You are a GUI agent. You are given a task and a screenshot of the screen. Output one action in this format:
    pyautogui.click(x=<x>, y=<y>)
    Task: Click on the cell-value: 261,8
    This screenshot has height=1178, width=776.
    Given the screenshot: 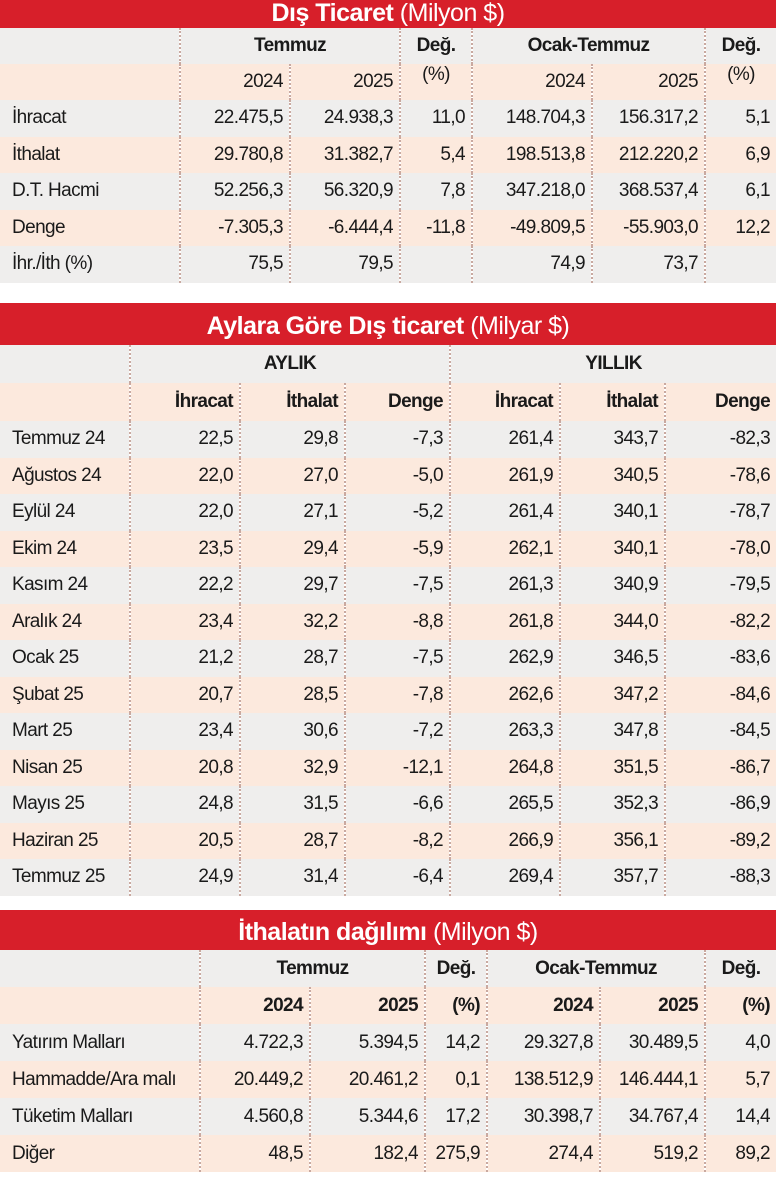 What is the action you would take?
    pyautogui.click(x=505, y=621)
    